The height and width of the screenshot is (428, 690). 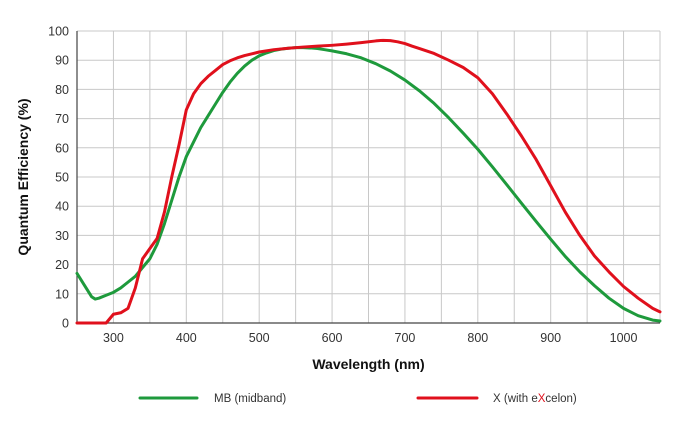 What do you see at coordinates (368, 364) in the screenshot?
I see `x-axis-title: Wavelength (nm)` at bounding box center [368, 364].